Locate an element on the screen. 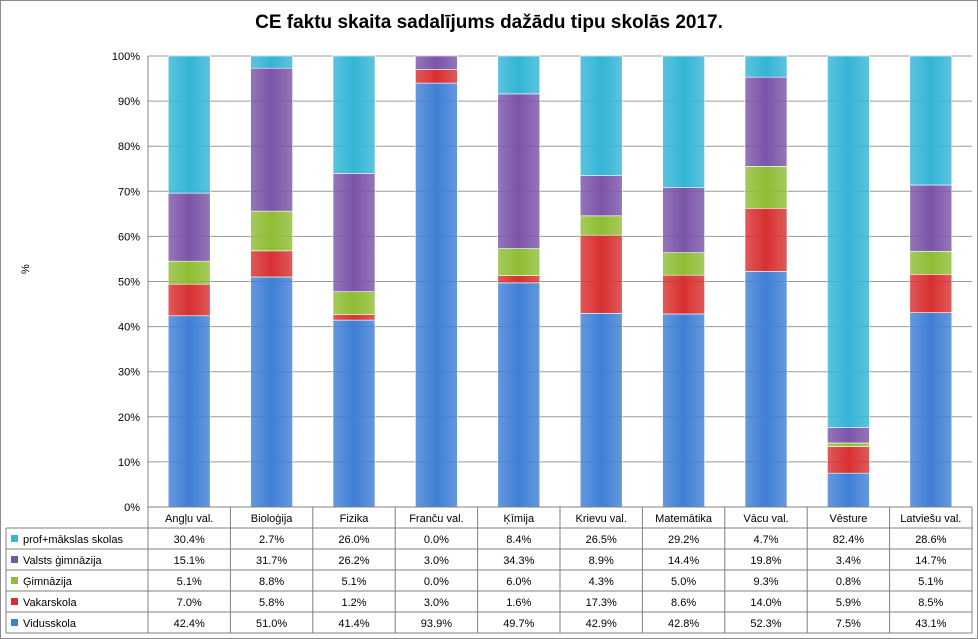  data-label: 26.5% is located at coordinates (601, 540).